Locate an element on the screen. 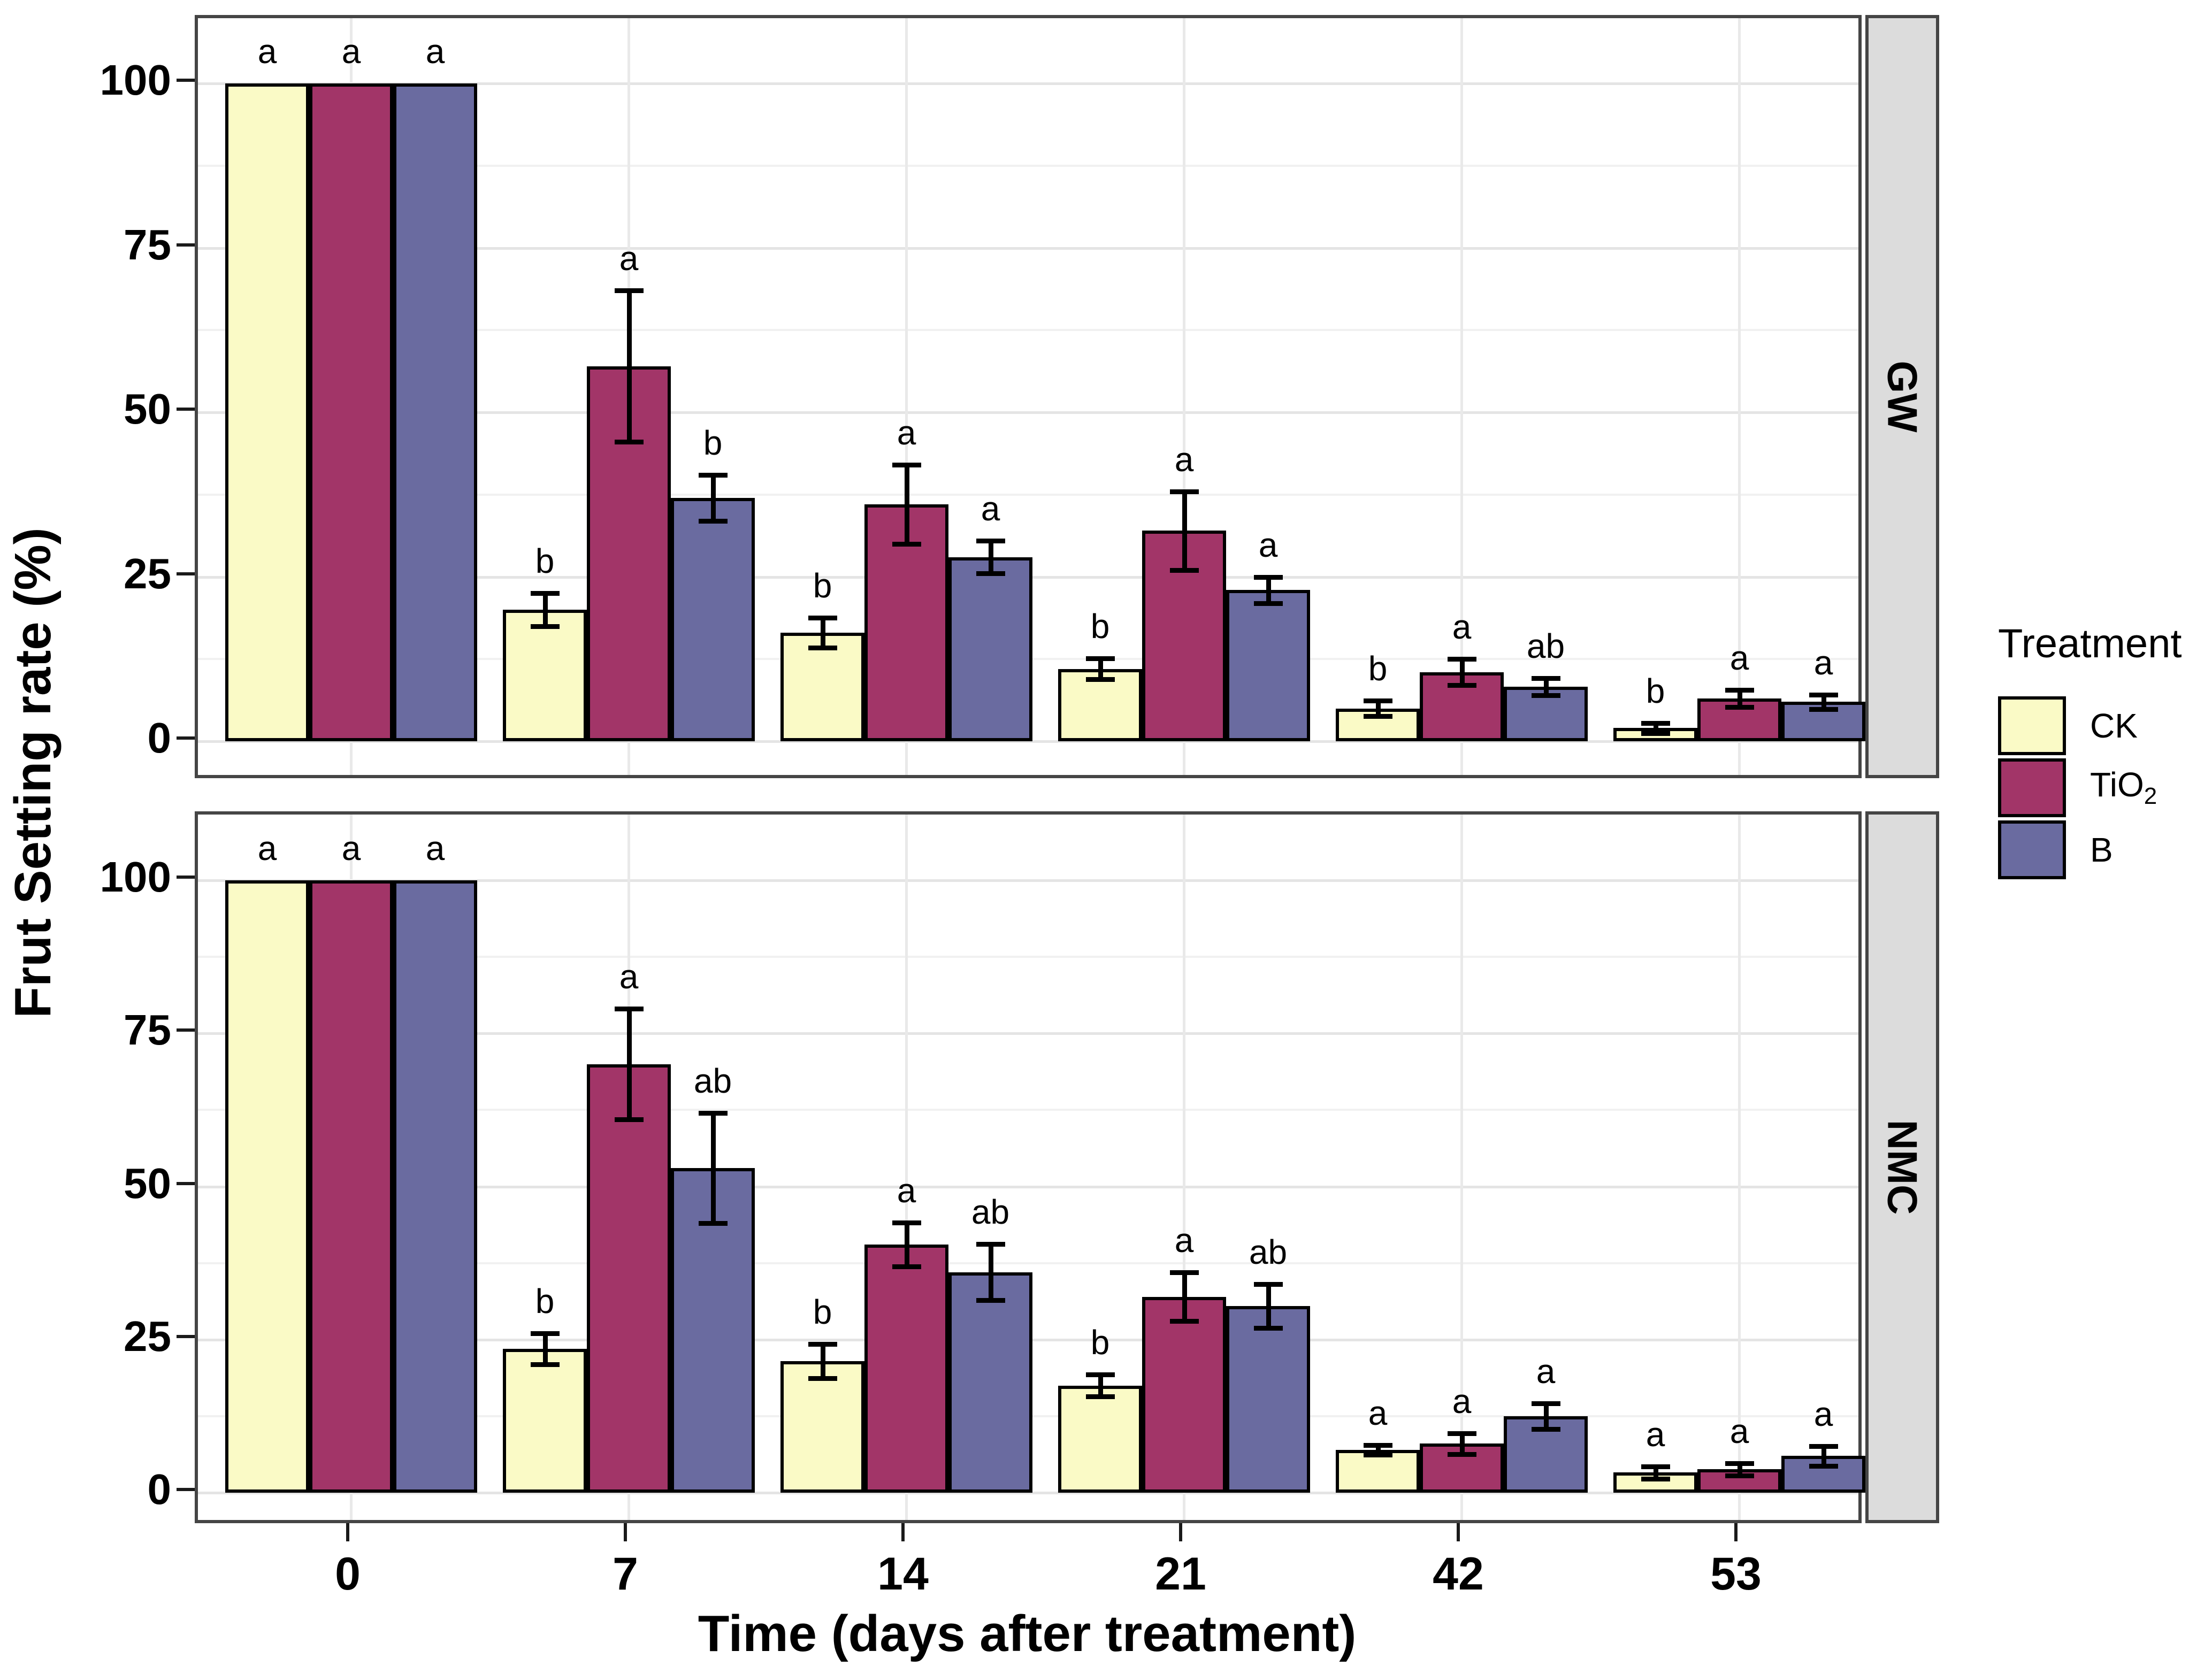 The height and width of the screenshot is (1674, 2212). facet-strip-nmc: NMC is located at coordinates (1902, 1167).